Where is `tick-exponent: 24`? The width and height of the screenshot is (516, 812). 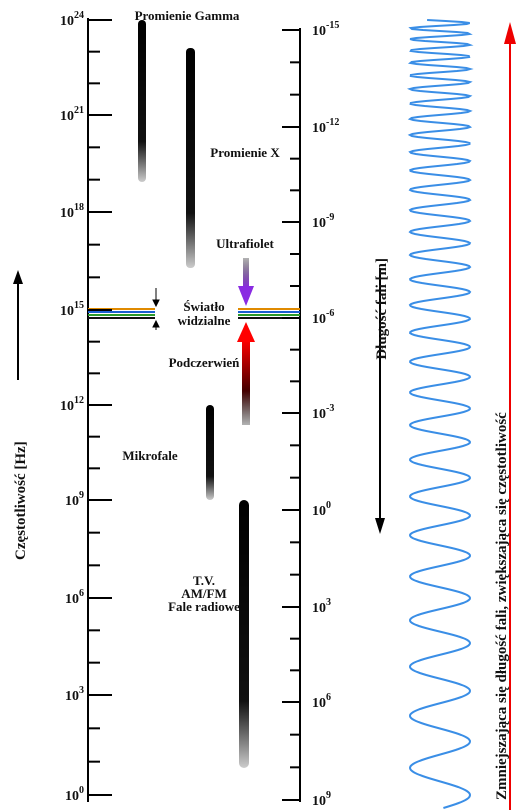
tick-exponent: 24 is located at coordinates (79, 15).